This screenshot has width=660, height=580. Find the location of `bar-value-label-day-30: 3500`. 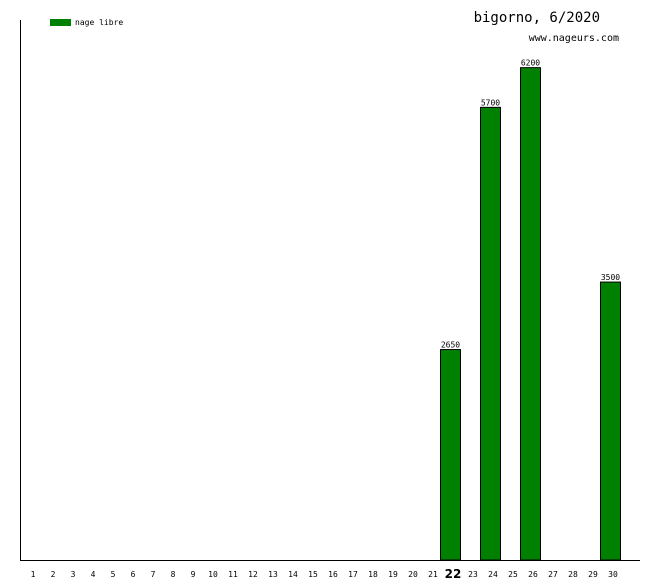

bar-value-label-day-30: 3500 is located at coordinates (610, 277).